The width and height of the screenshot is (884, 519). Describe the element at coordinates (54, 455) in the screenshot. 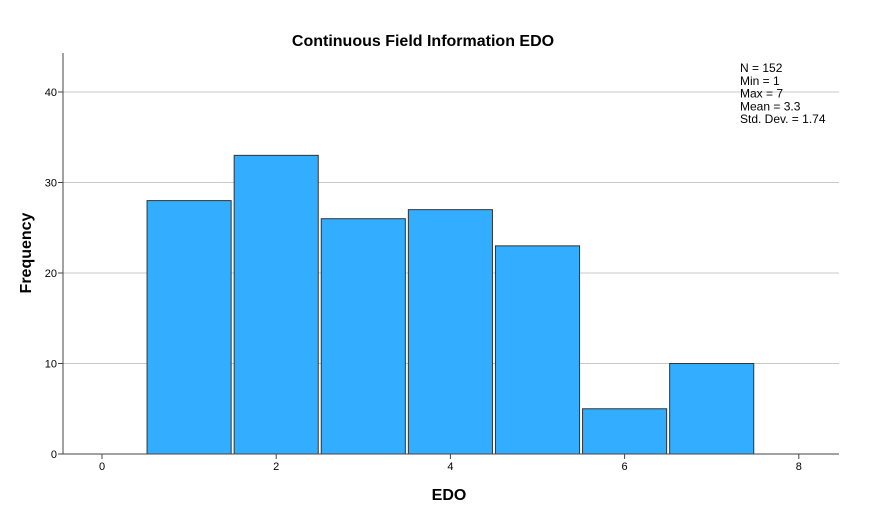

I see `y-tick-label: 0` at that location.